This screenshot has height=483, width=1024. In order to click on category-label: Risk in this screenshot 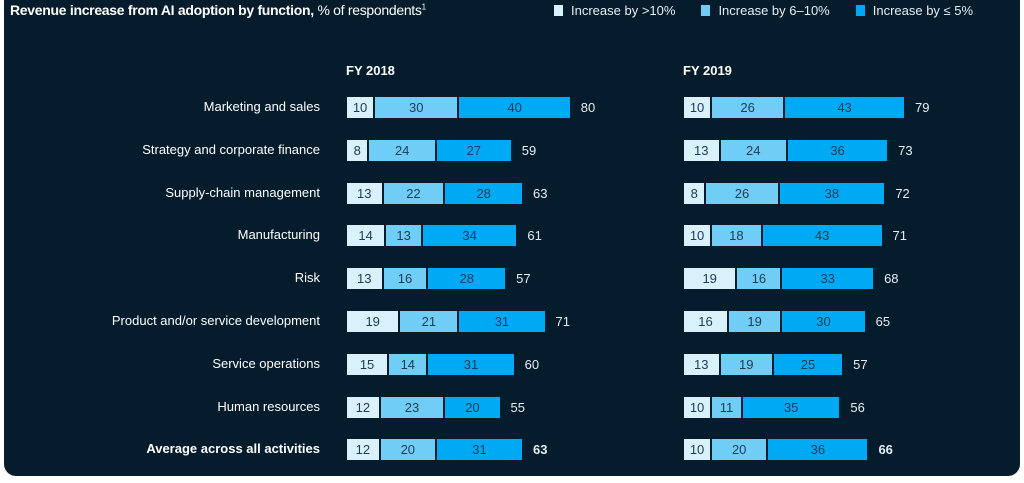, I will do `click(307, 278)`.